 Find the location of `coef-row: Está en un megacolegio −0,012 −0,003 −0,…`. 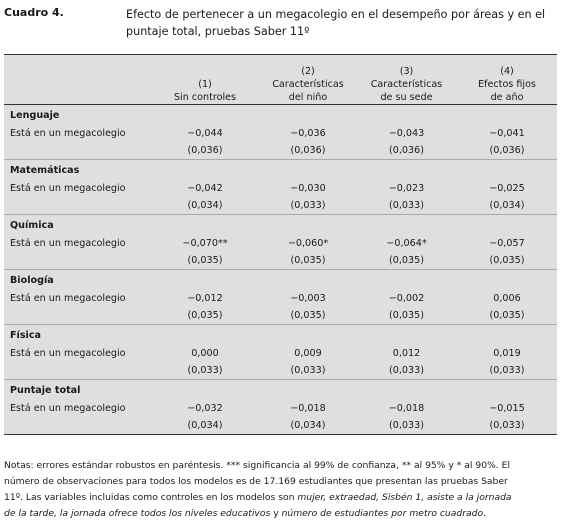

coef-row: Está en un megacolegio −0,012 −0,003 −0,… is located at coordinates (280, 298).